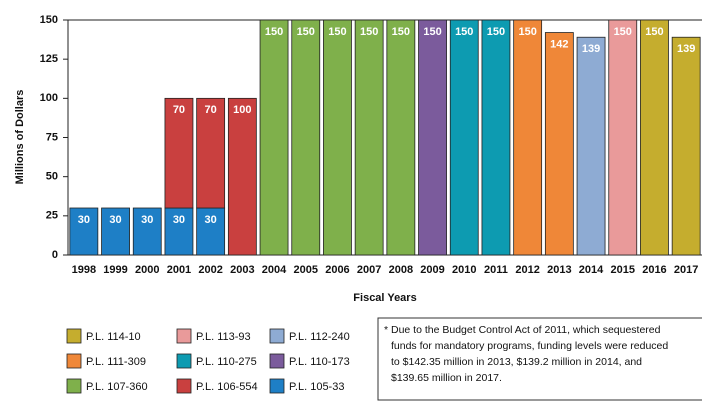 This screenshot has width=702, height=403. What do you see at coordinates (49, 59) in the screenshot?
I see `y-tick-label: 125` at bounding box center [49, 59].